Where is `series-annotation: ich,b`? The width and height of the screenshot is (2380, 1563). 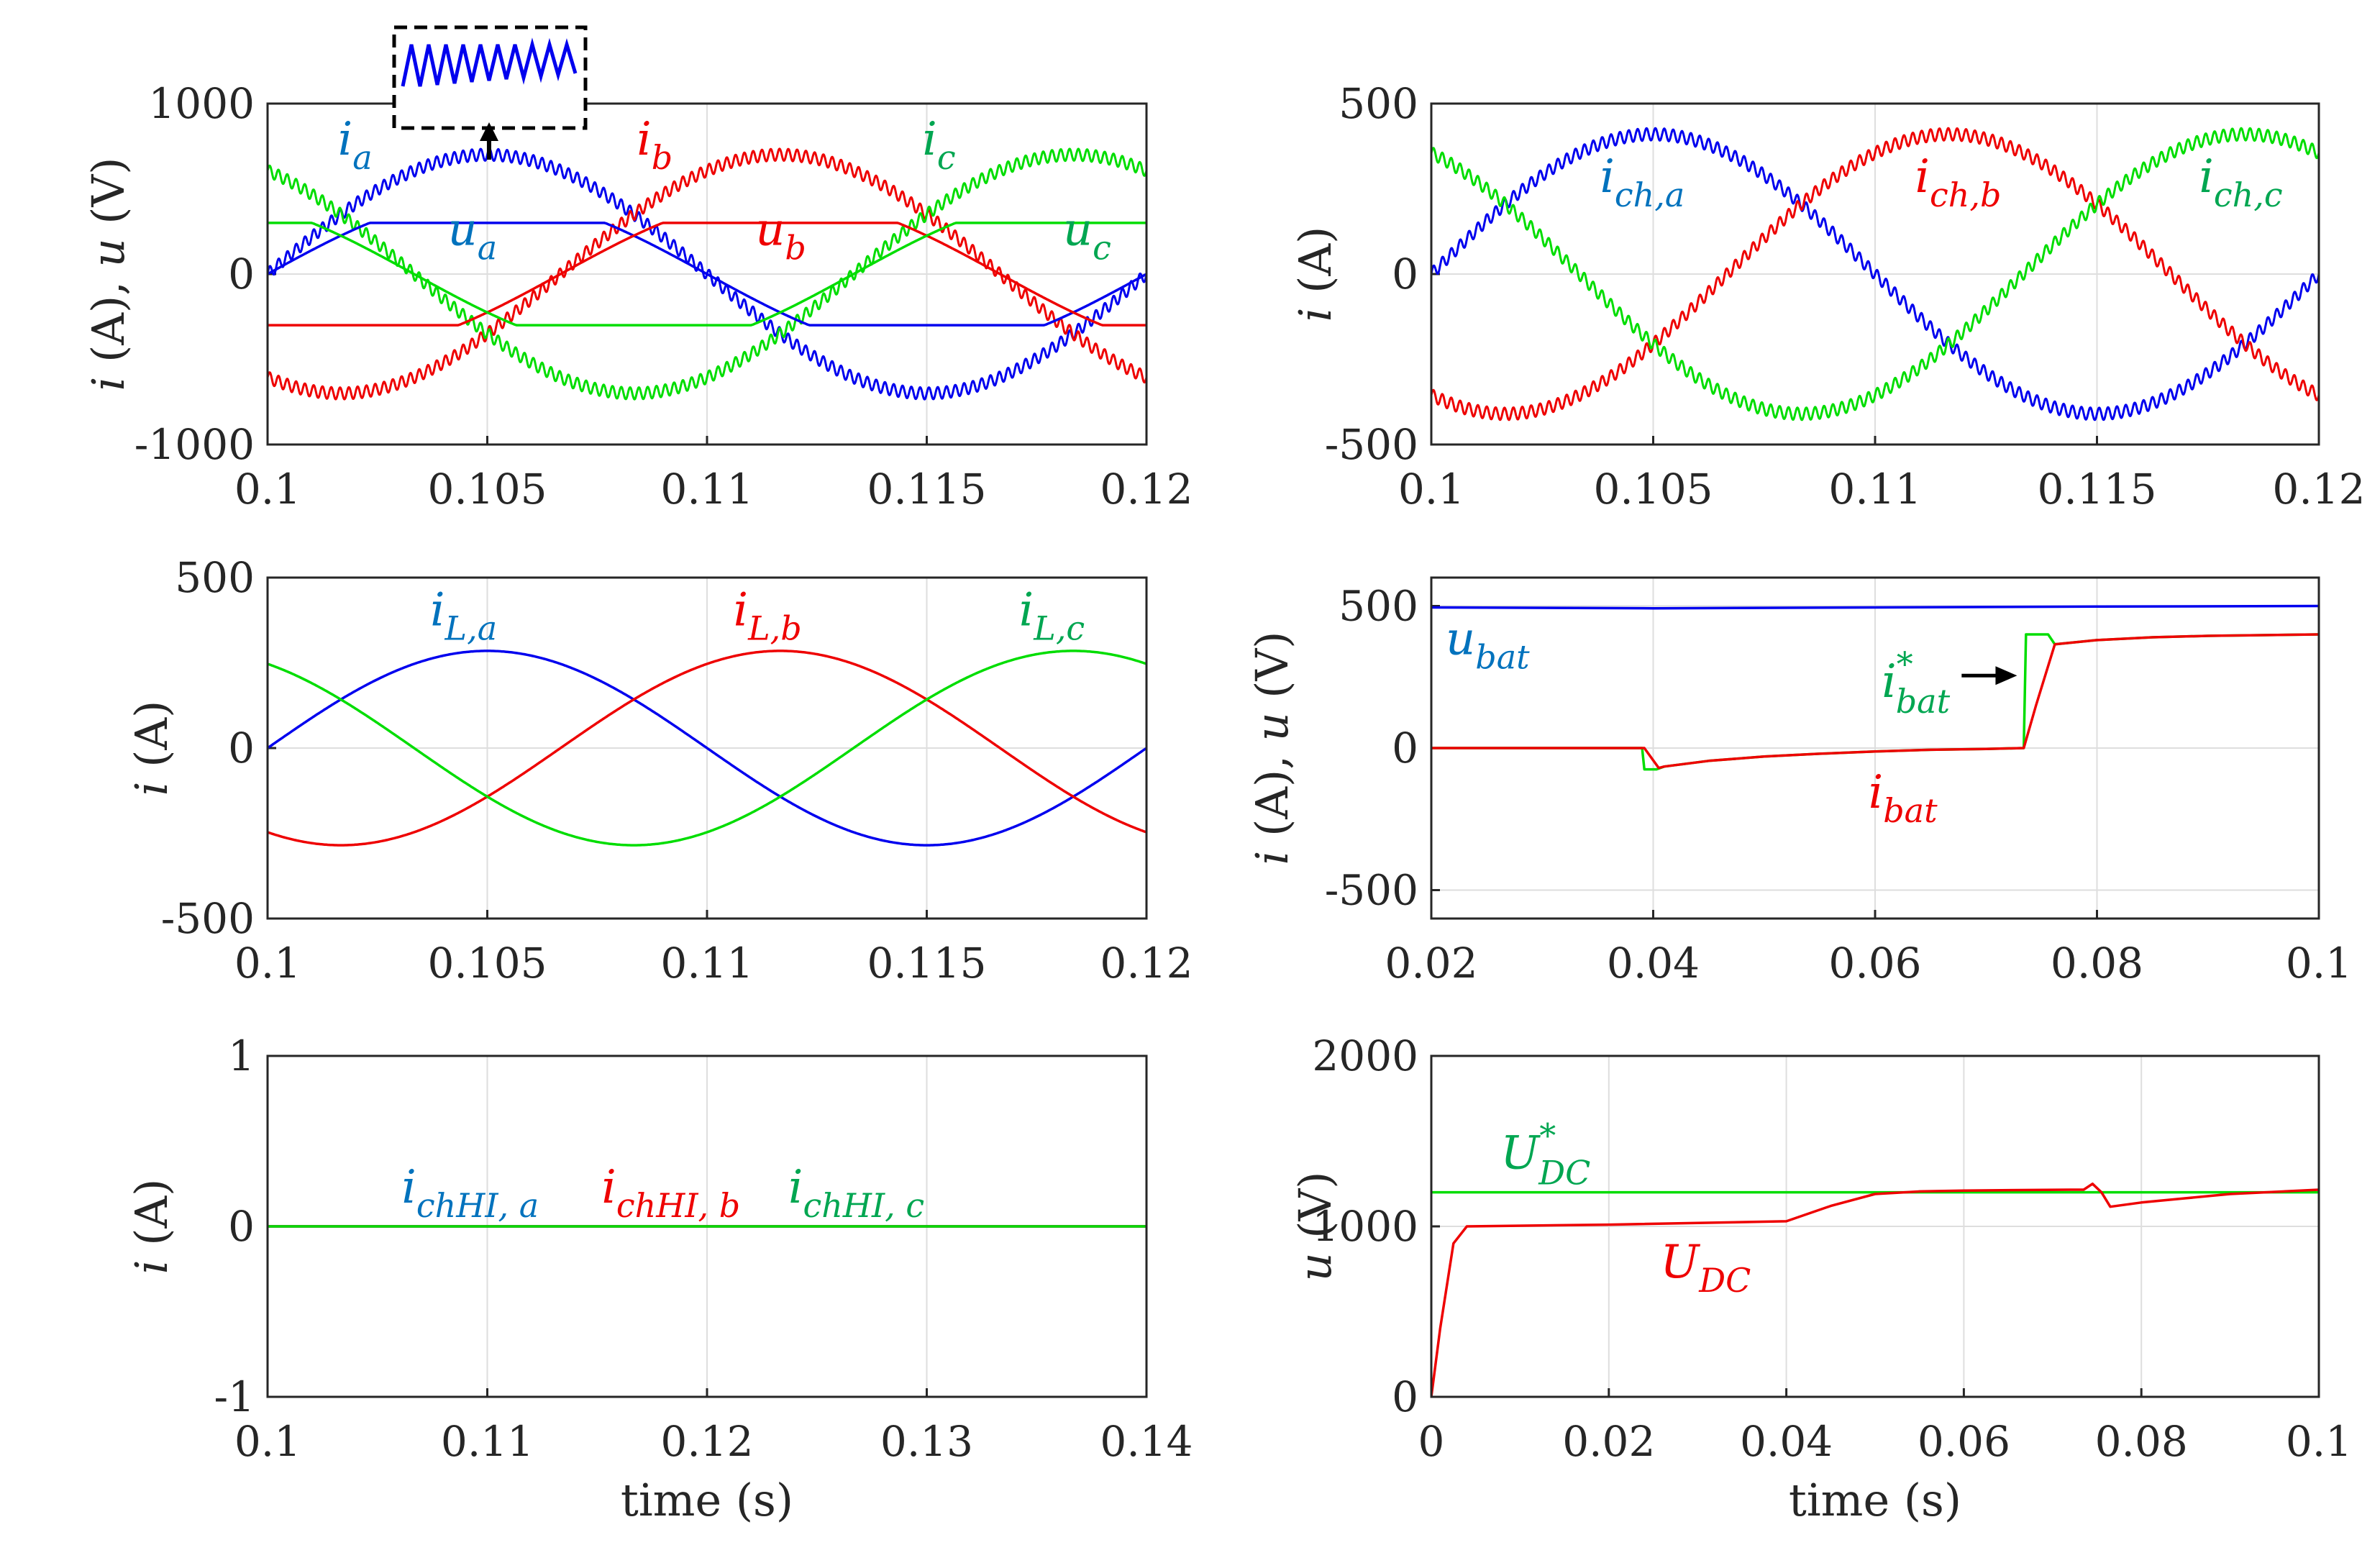
series-annotation: ich,b is located at coordinates (1958, 182).